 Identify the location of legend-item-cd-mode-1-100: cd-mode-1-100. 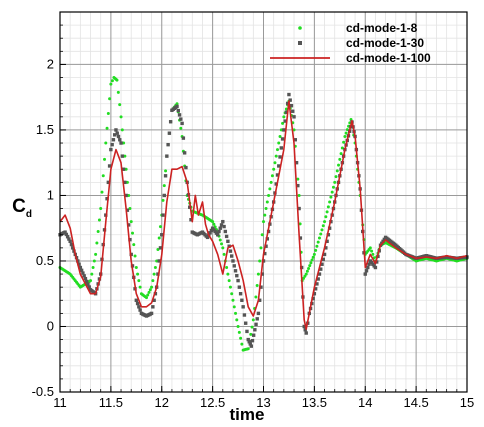
(350, 58).